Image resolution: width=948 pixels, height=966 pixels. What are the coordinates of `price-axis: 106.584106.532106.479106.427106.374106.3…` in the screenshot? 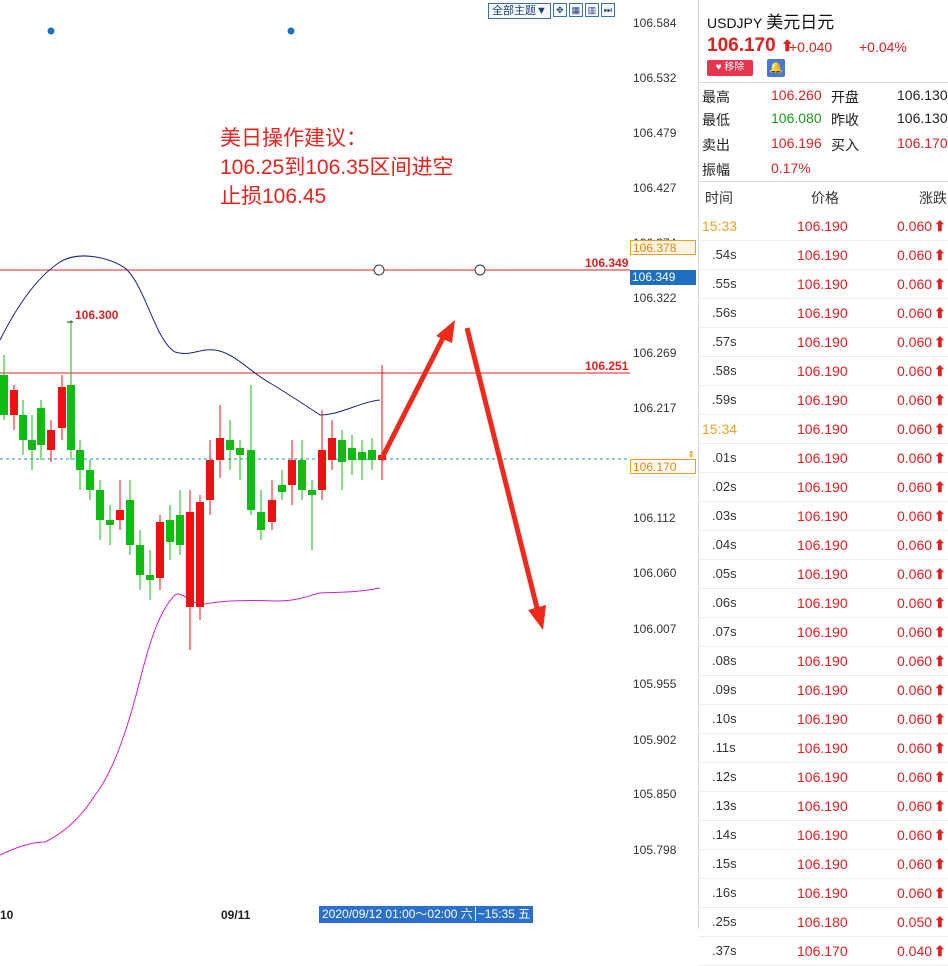 It's located at (664, 464).